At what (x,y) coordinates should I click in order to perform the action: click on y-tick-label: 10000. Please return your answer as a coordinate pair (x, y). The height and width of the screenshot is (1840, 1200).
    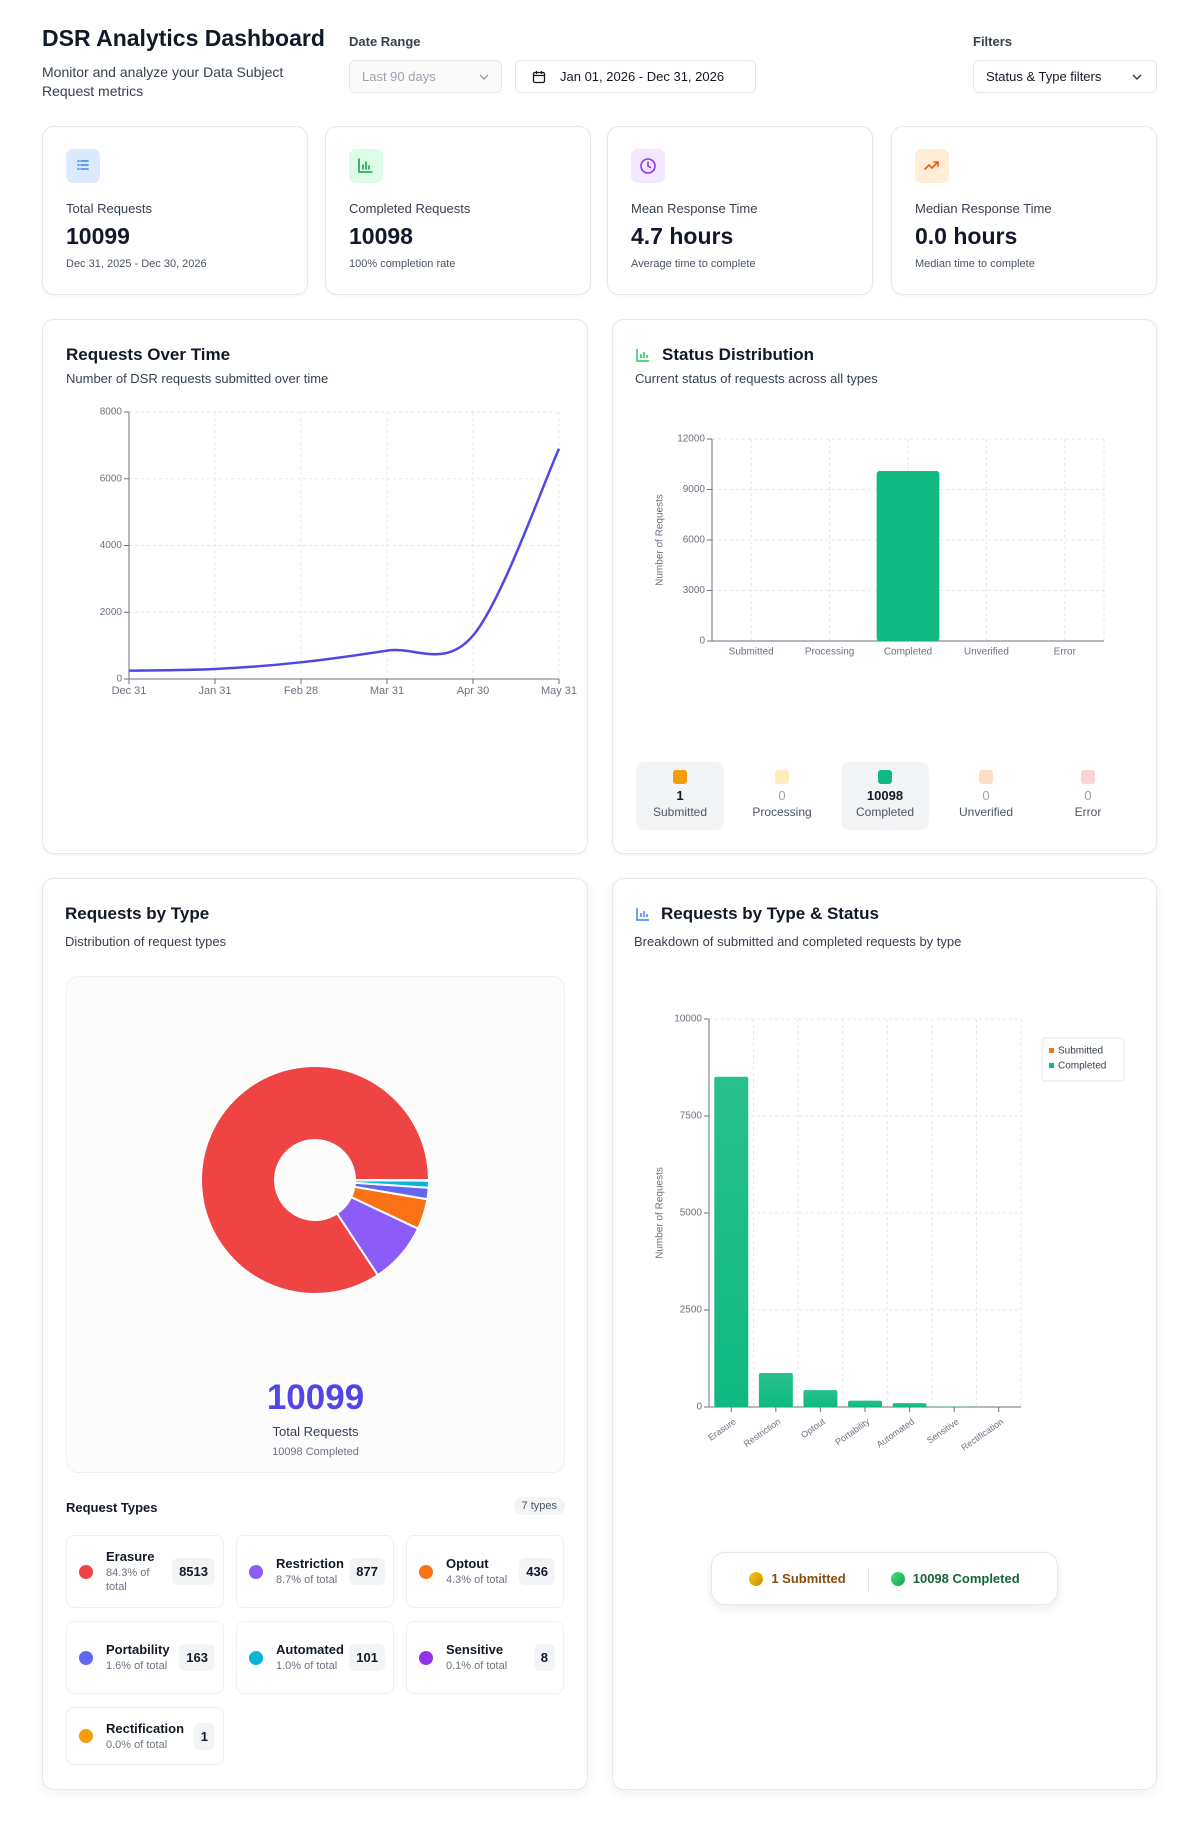
    Looking at the image, I should click on (688, 1019).